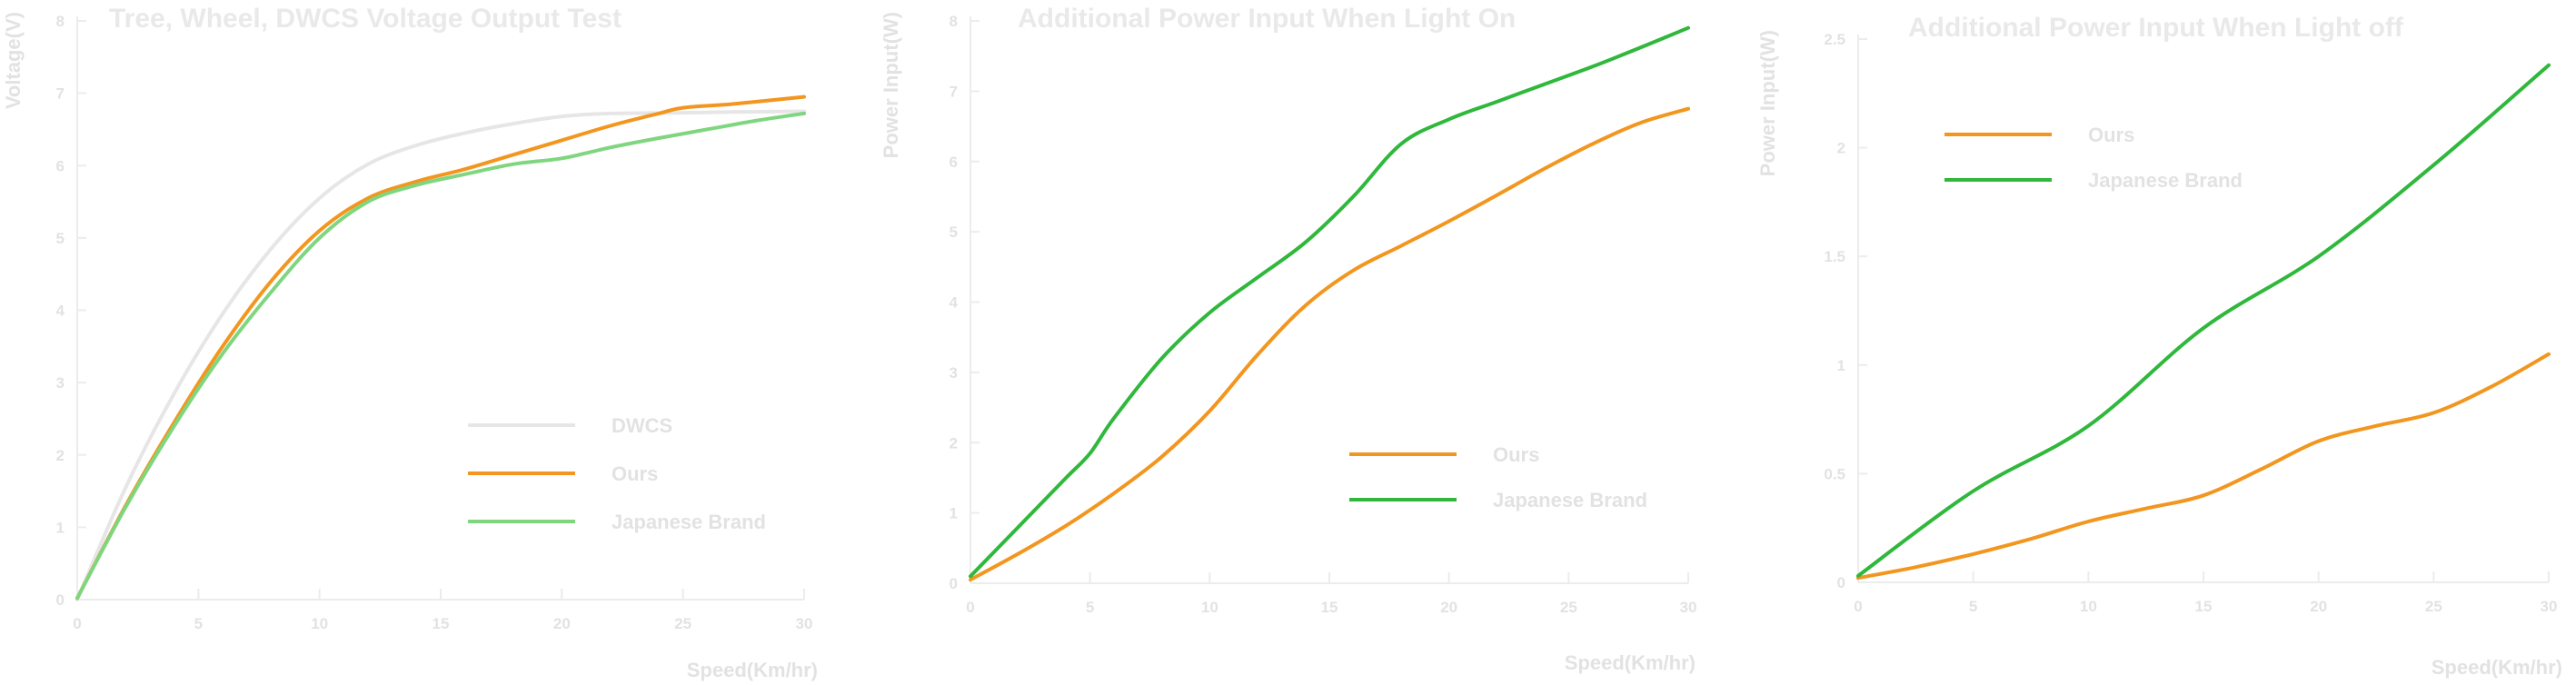  What do you see at coordinates (366, 19) in the screenshot?
I see `chart-title: Tree, Wheel, DWCS Voltage Output Test` at bounding box center [366, 19].